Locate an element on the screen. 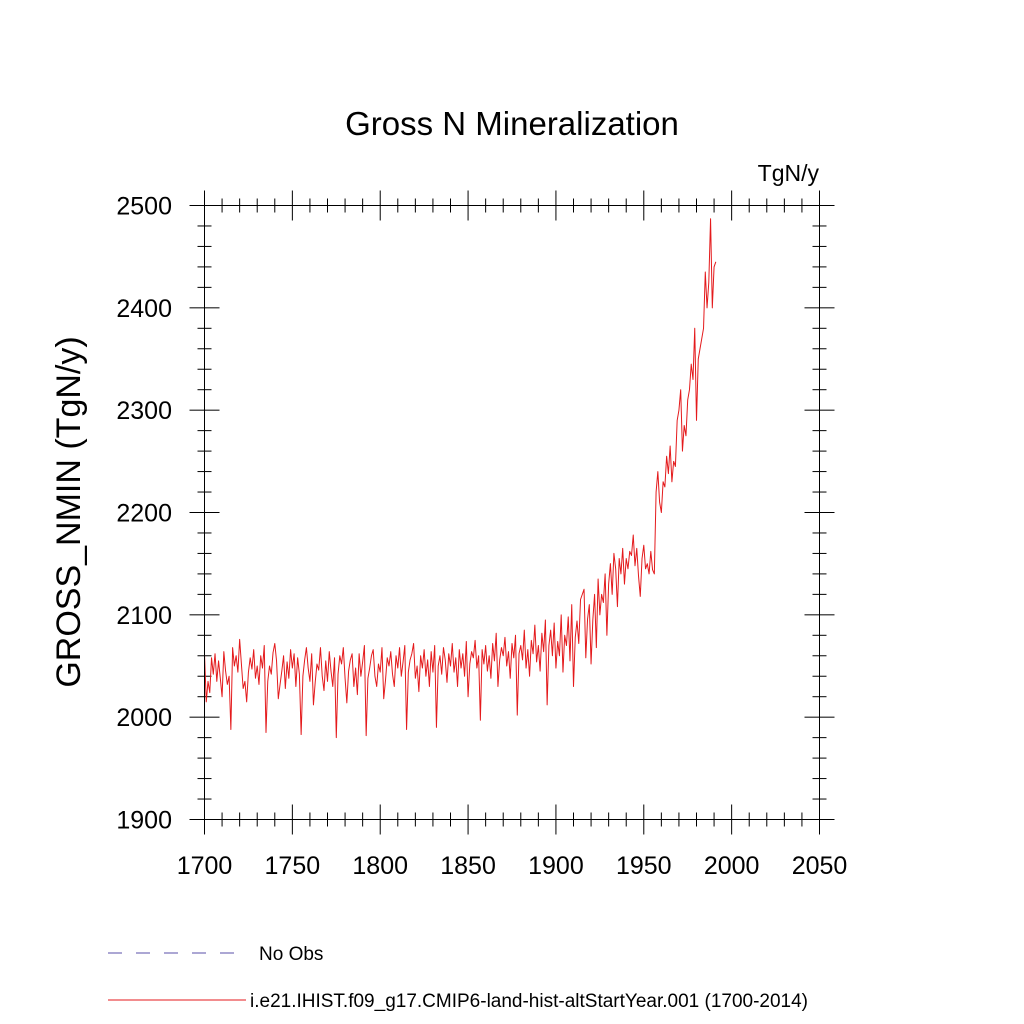 The width and height of the screenshot is (1024, 1024). x-tick-label: 2050 is located at coordinates (820, 866).